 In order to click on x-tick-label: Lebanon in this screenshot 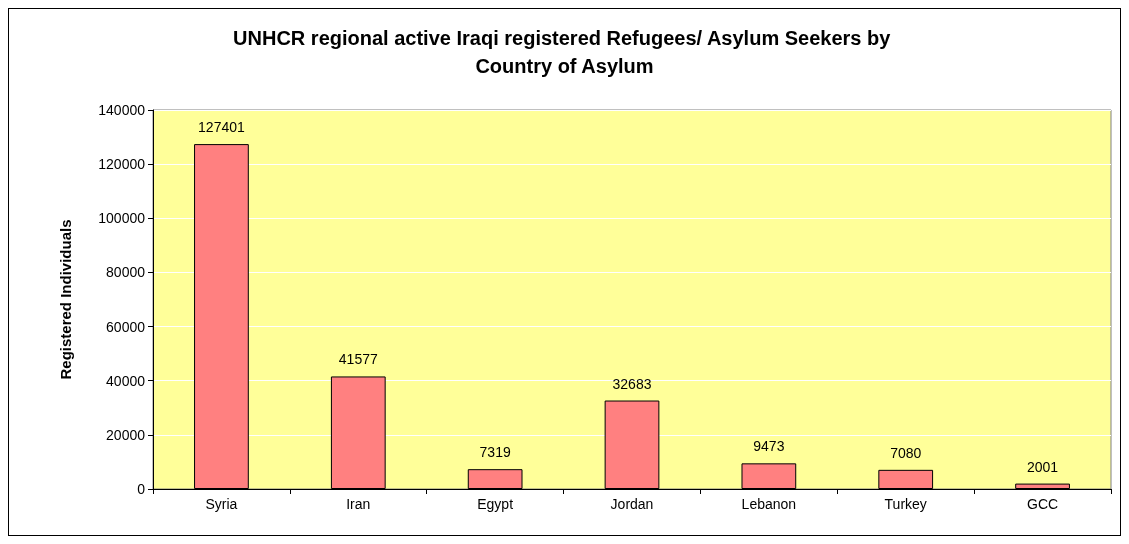, I will do `click(769, 504)`.